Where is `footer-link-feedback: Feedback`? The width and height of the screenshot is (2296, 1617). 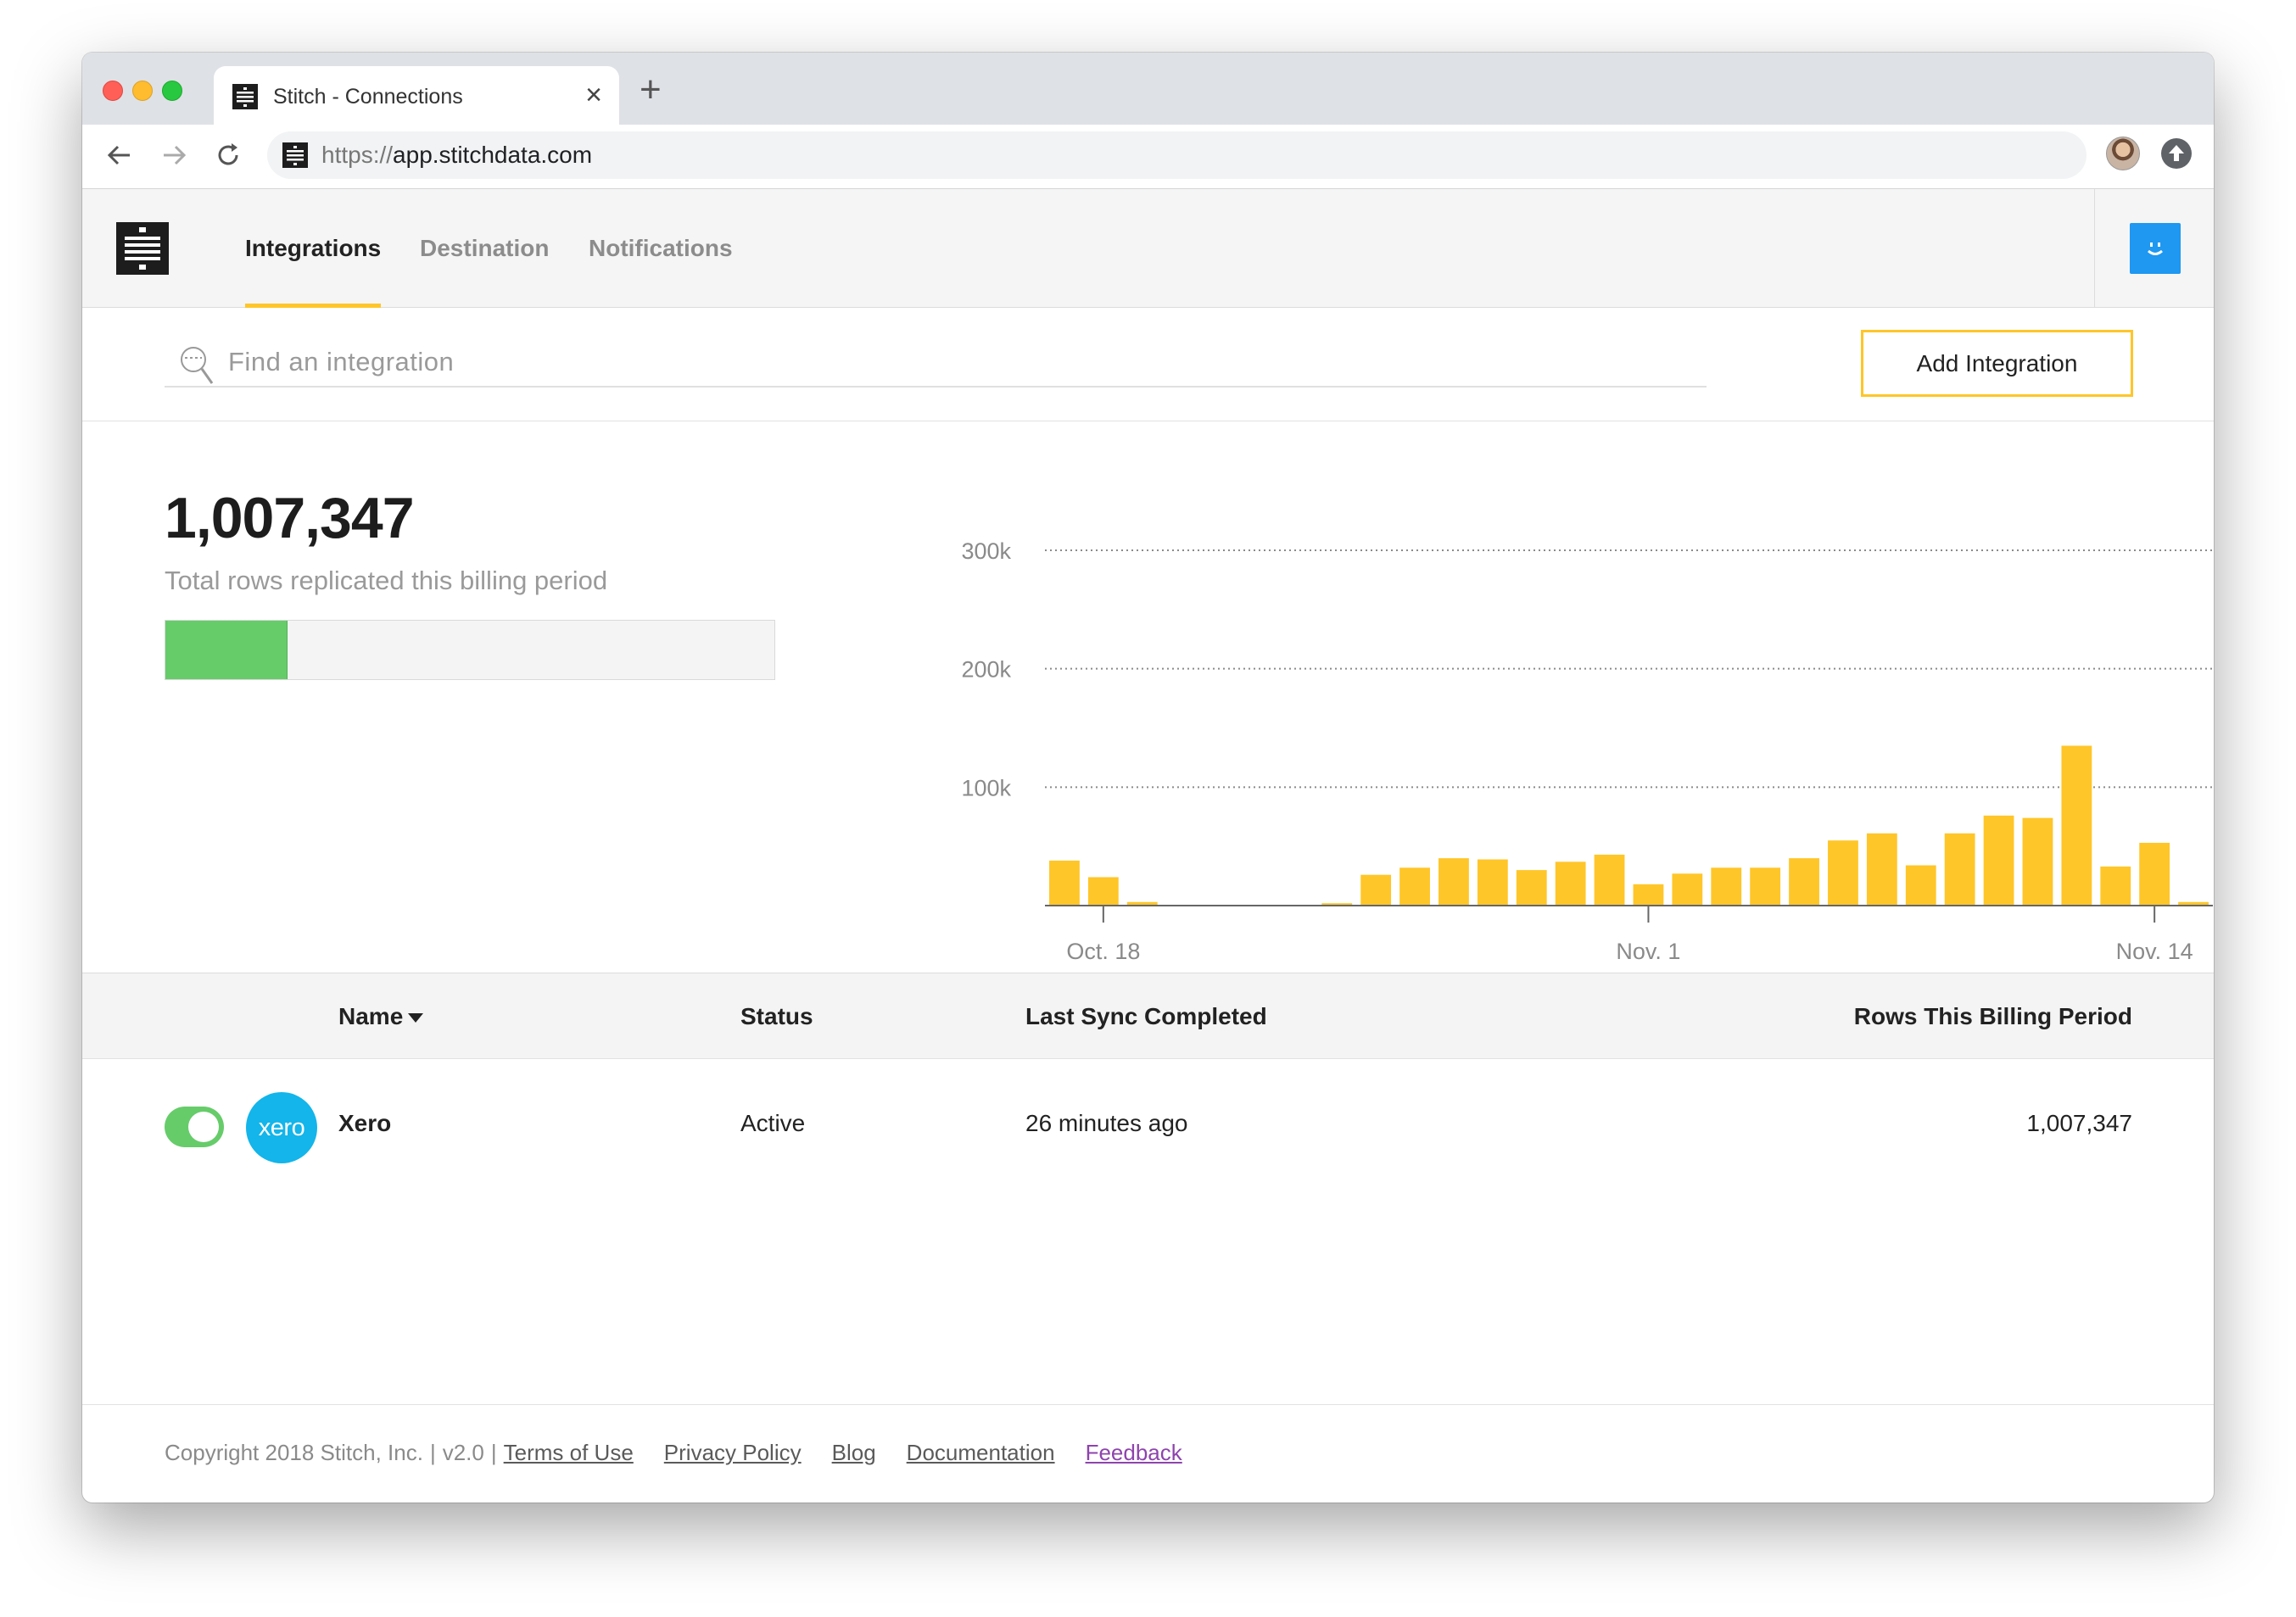
footer-link-feedback: Feedback is located at coordinates (1133, 1452).